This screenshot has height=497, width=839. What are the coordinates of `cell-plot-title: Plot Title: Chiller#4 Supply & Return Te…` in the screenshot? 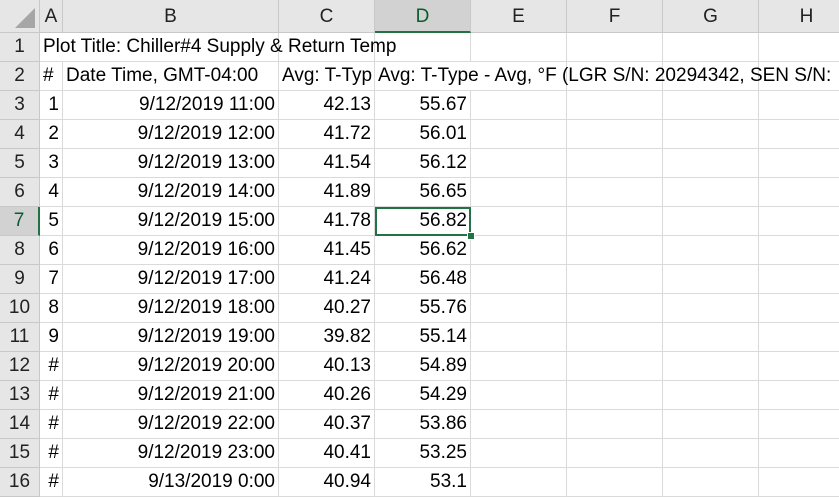 It's located at (218, 47).